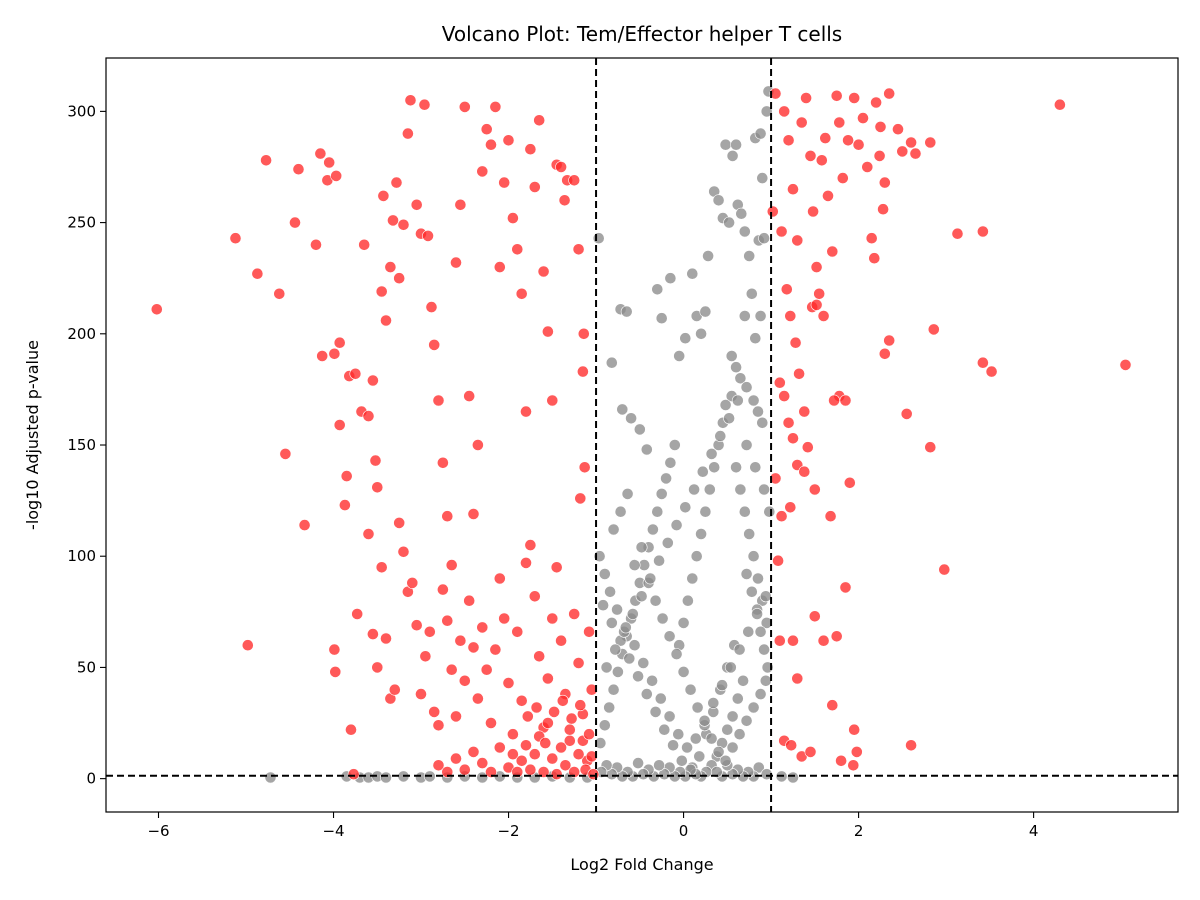 The width and height of the screenshot is (1200, 900). I want to click on x-tick-label: −6, so click(158, 831).